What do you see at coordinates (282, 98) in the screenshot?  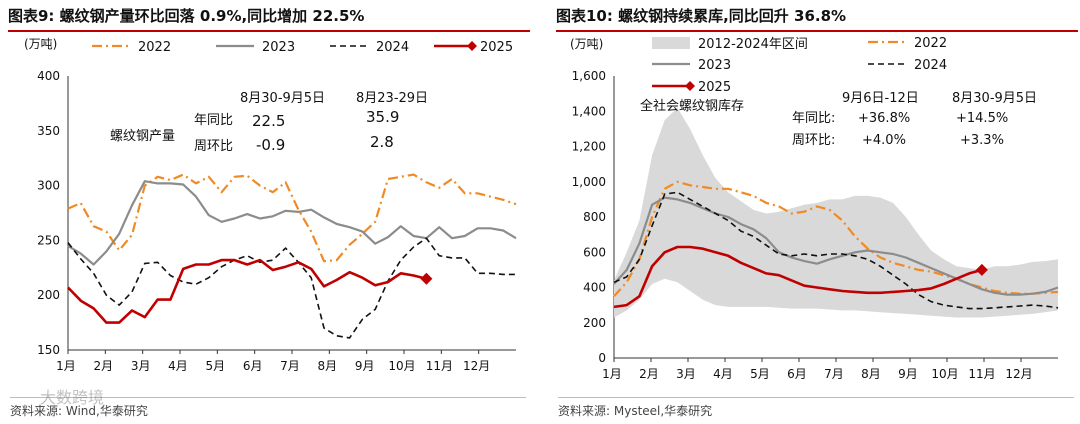 I see `left-anno-col1: 8月30-9月5日` at bounding box center [282, 98].